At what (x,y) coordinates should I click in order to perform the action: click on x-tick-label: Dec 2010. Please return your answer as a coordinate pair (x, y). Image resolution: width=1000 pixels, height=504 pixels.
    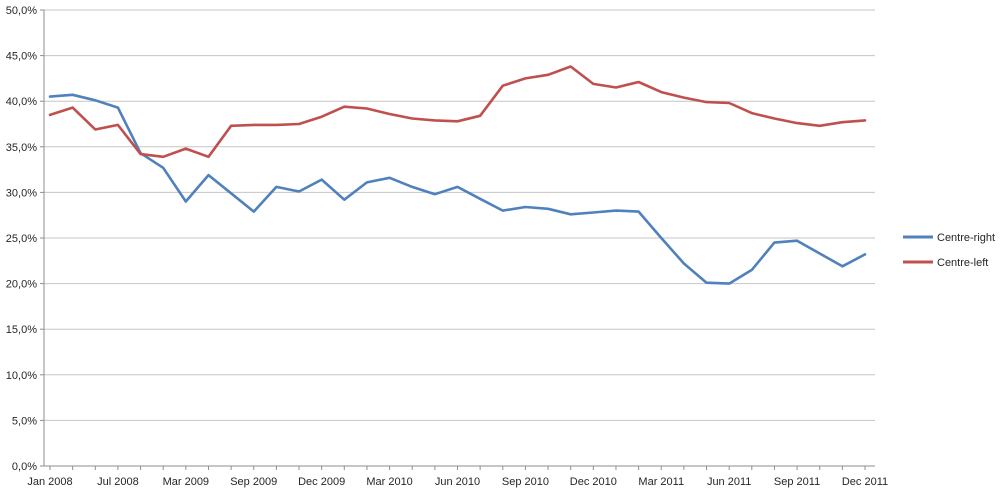
    Looking at the image, I should click on (593, 482).